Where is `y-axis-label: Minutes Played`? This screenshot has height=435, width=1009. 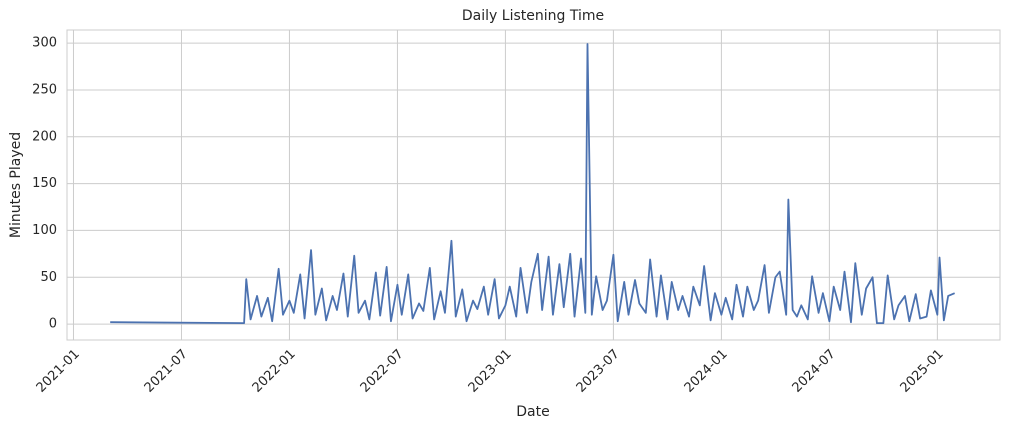
y-axis-label: Minutes Played is located at coordinates (16, 185).